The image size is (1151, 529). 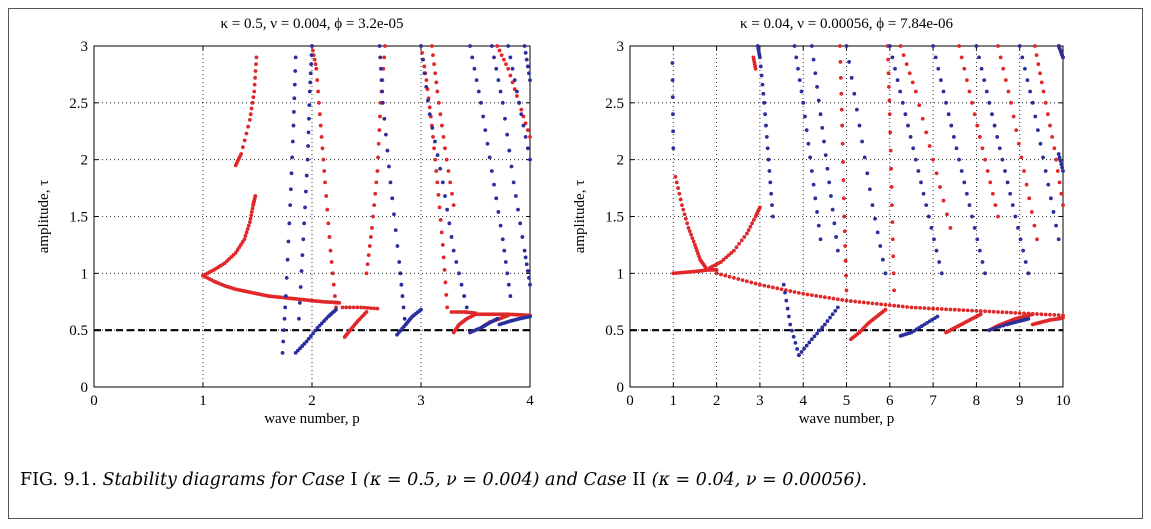 What do you see at coordinates (85, 47) in the screenshot?
I see `y-tick-label: 3` at bounding box center [85, 47].